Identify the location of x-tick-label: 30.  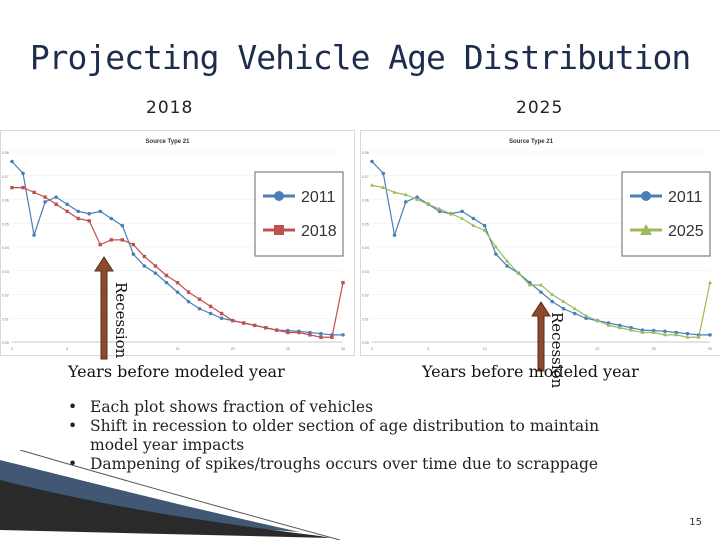
(710, 349).